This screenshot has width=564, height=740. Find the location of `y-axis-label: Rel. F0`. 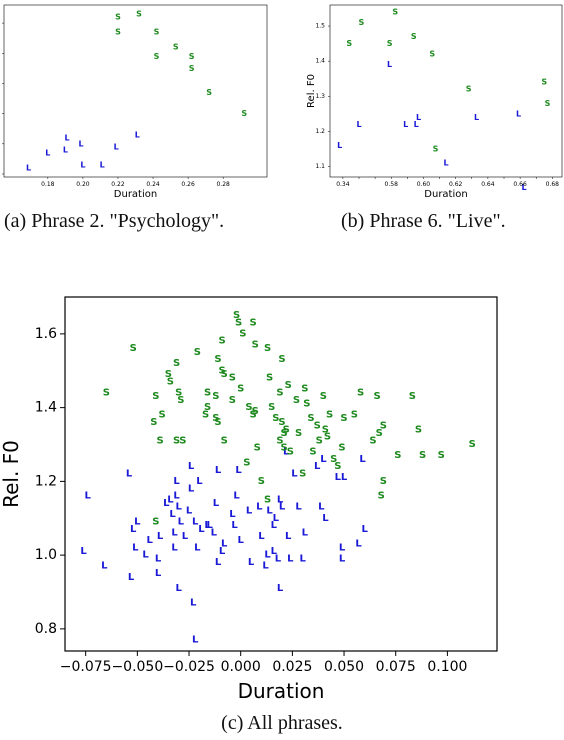

y-axis-label: Rel. F0 is located at coordinates (311, 91).